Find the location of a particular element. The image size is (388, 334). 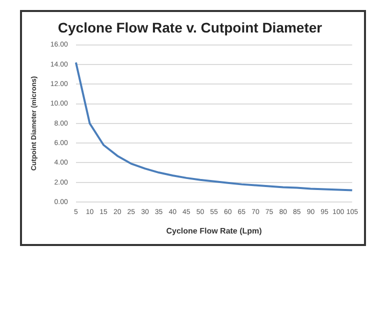

chart-title: Cyclone Flow Rate v. Cutpoint Diameter is located at coordinates (190, 27).